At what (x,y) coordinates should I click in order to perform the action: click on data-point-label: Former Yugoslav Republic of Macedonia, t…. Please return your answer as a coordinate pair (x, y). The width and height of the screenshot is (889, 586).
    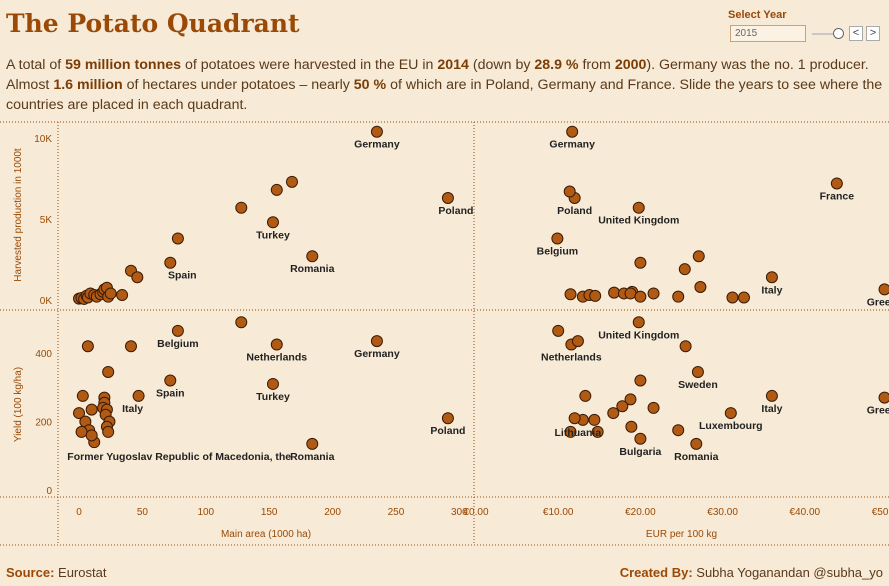
    Looking at the image, I should click on (179, 457).